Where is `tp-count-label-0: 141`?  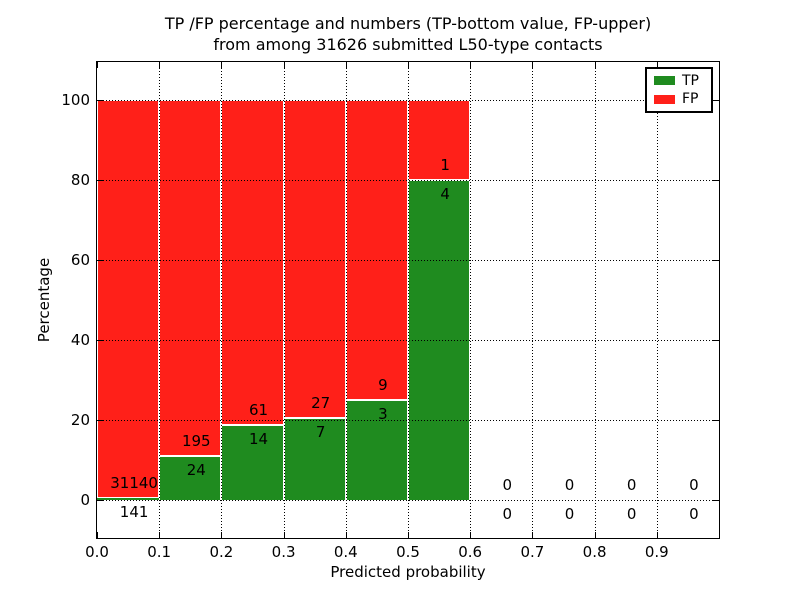
tp-count-label-0: 141 is located at coordinates (134, 512).